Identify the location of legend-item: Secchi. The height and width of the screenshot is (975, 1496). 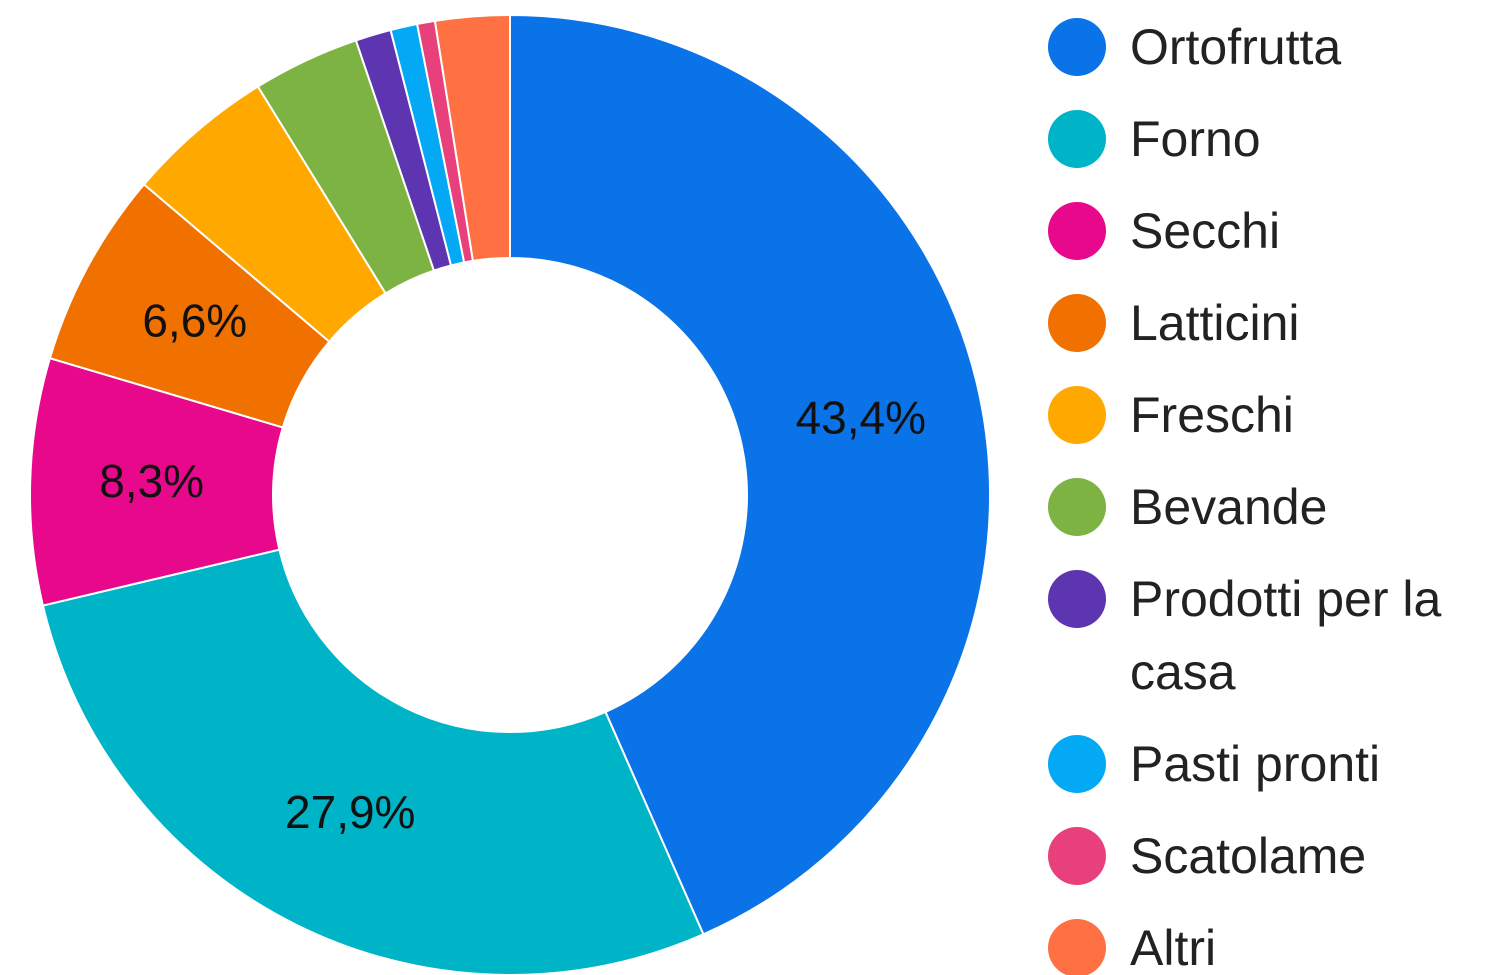
(1268, 231).